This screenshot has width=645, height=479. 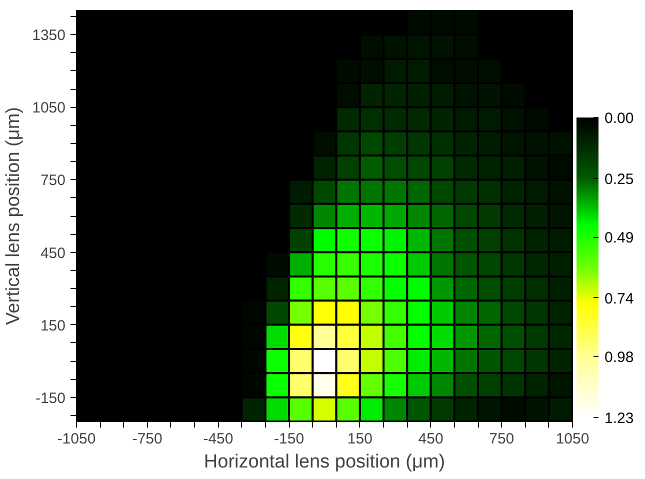 What do you see at coordinates (325, 462) in the screenshot?
I see `x-axis-title: Horizontal lens position (μm)` at bounding box center [325, 462].